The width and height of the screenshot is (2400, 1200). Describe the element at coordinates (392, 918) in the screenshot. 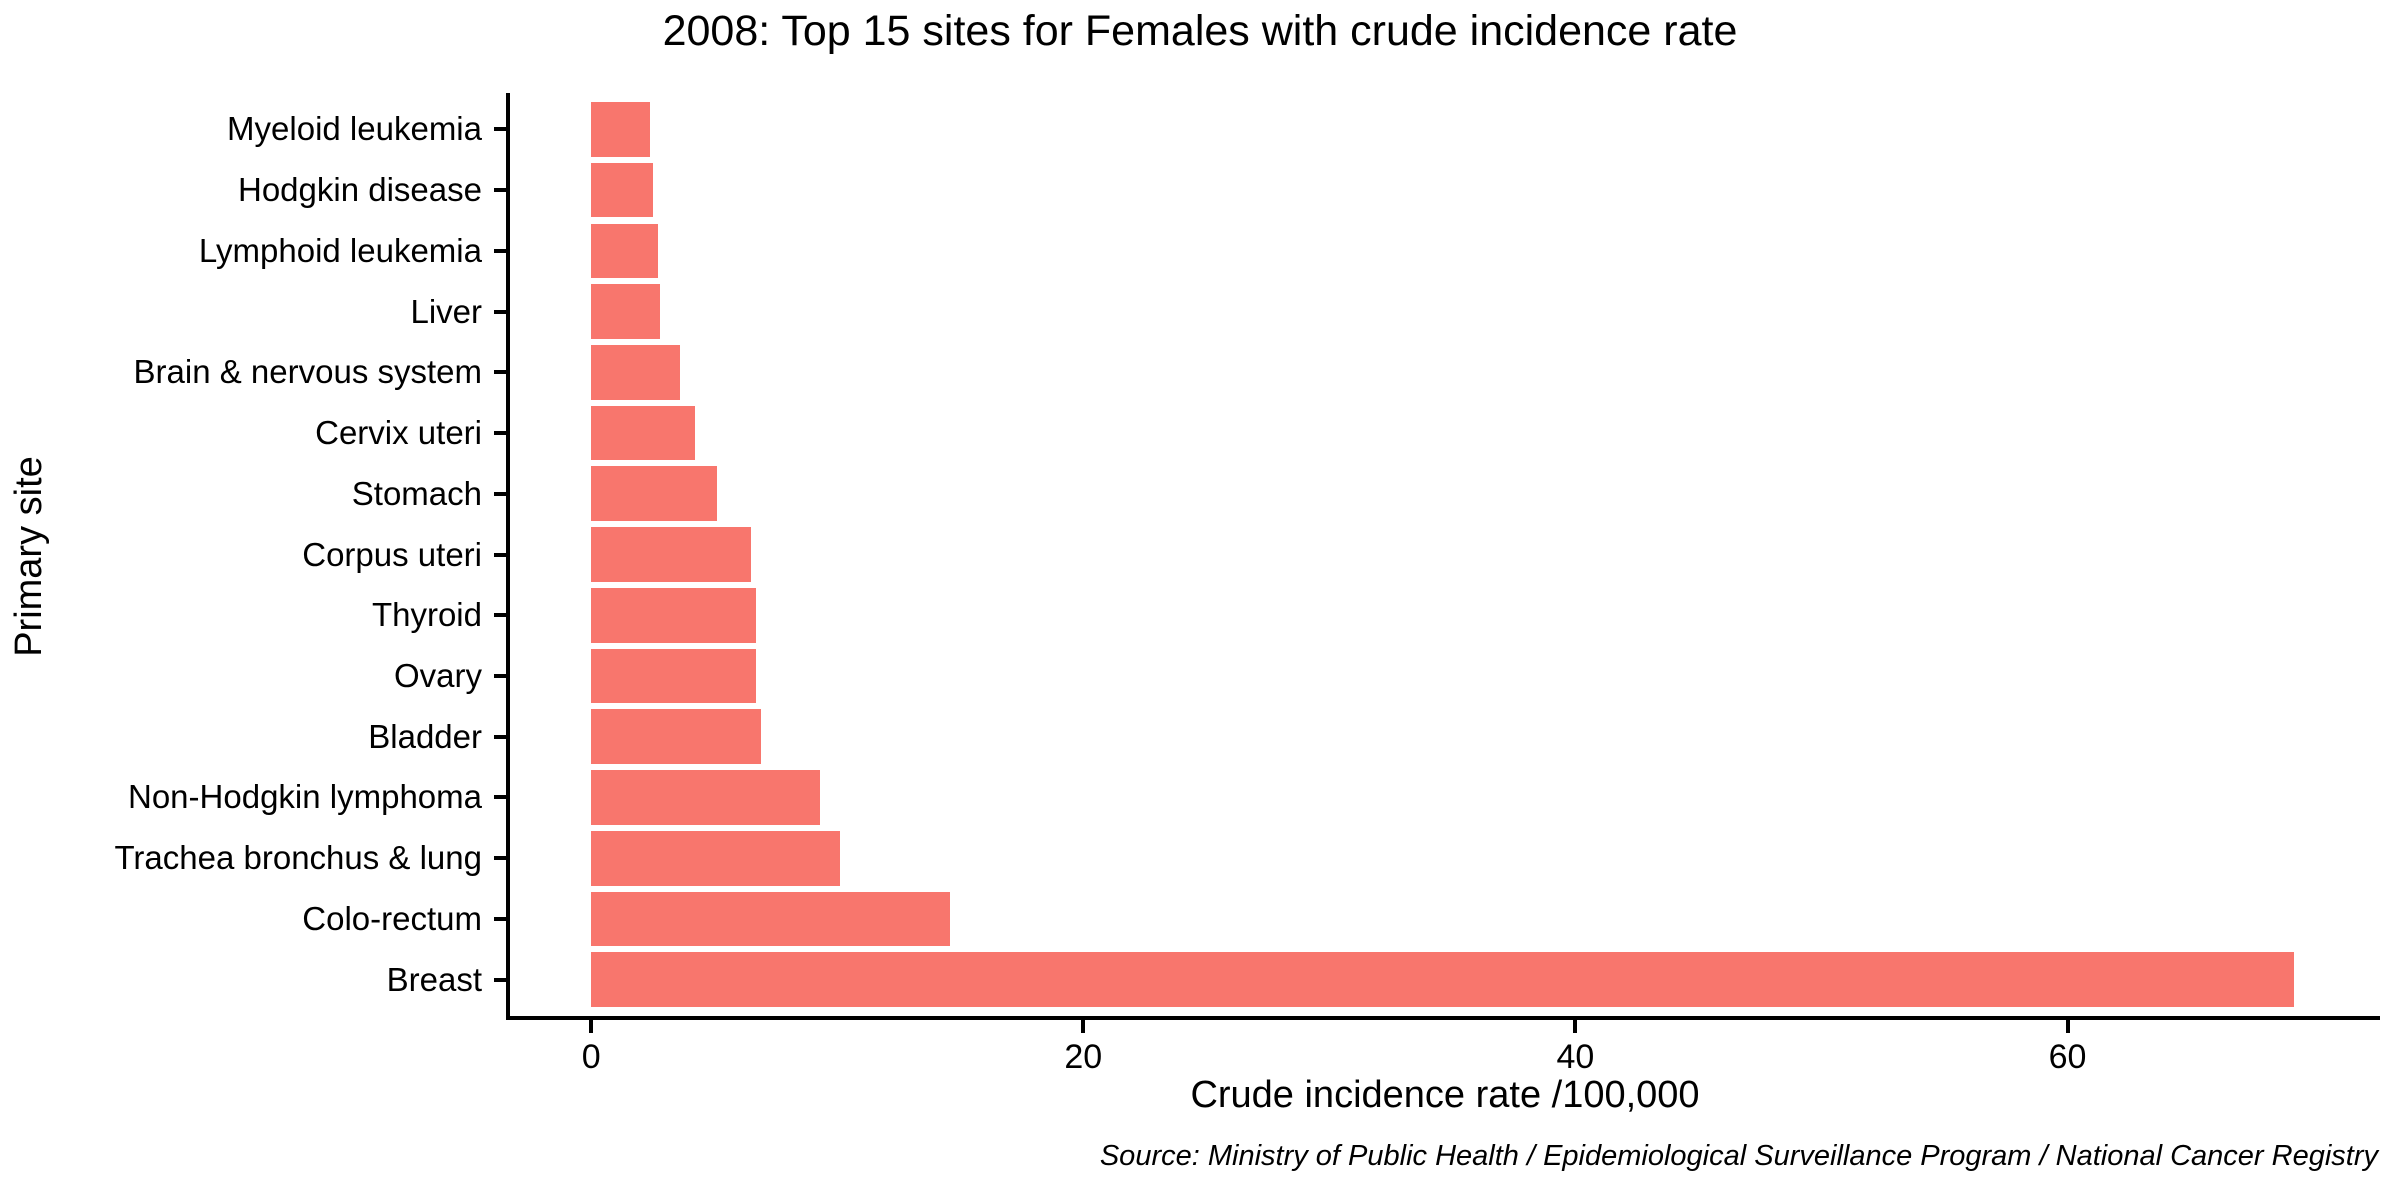

I see `y-tick-label: Colo-rectum` at that location.